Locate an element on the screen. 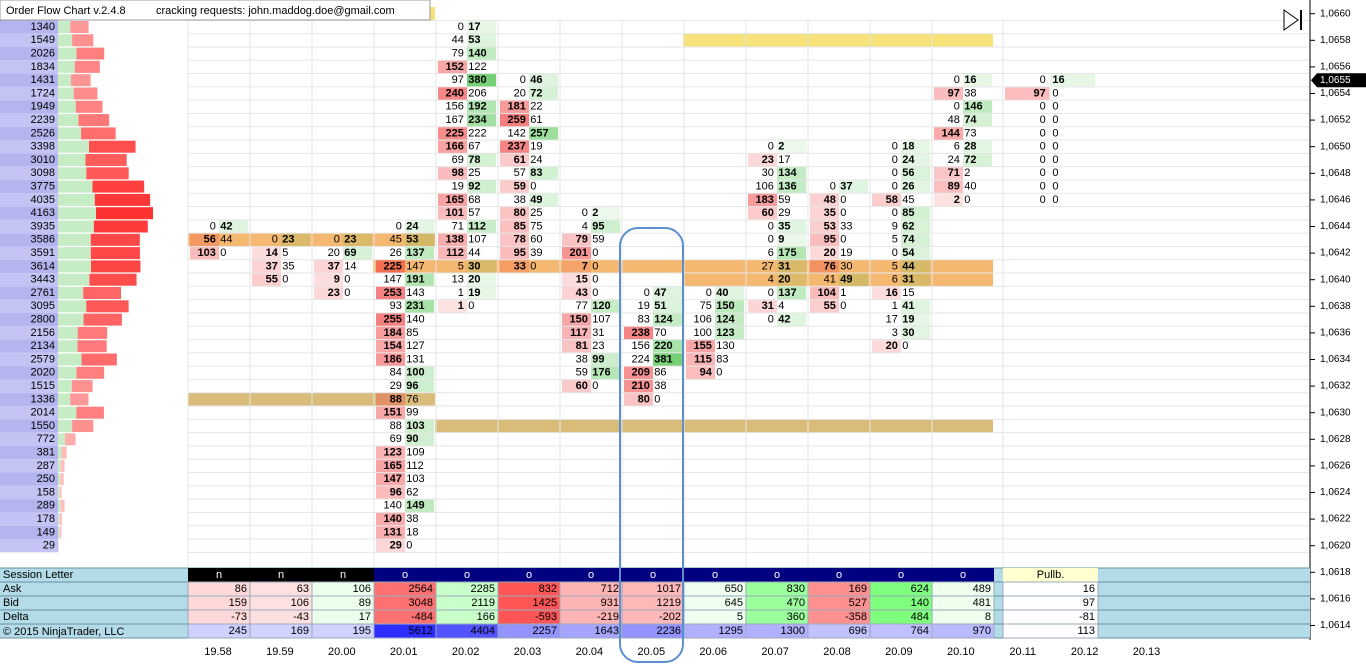 The image size is (1366, 666). profile-volume: 1724 is located at coordinates (43, 93).